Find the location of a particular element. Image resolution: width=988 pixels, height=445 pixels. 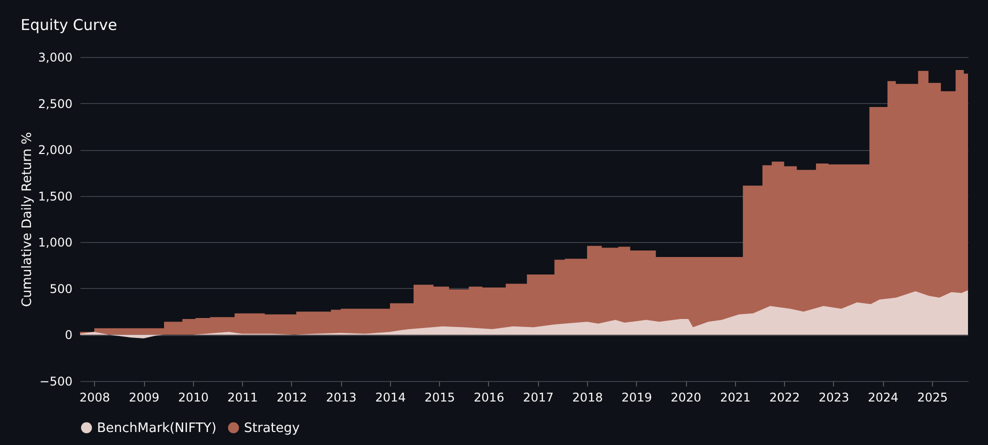

chart-title: Equity Curve is located at coordinates (69, 25).